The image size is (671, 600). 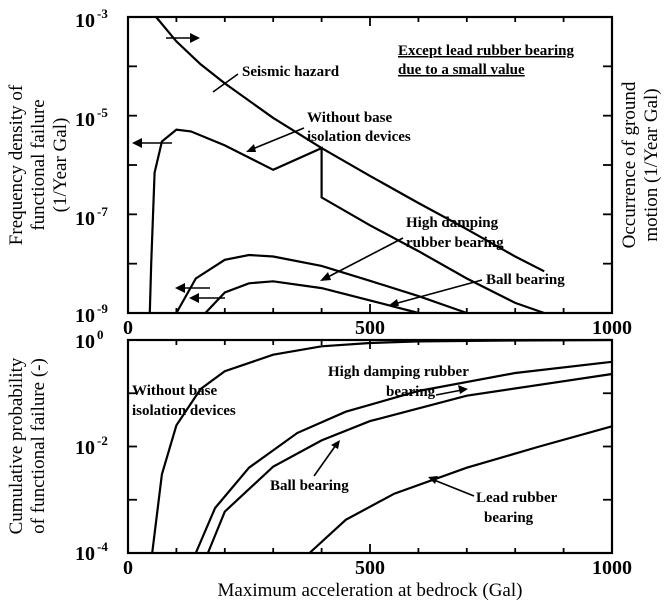 What do you see at coordinates (325, 276) in the screenshot?
I see `arrow-hdrb-top-head` at bounding box center [325, 276].